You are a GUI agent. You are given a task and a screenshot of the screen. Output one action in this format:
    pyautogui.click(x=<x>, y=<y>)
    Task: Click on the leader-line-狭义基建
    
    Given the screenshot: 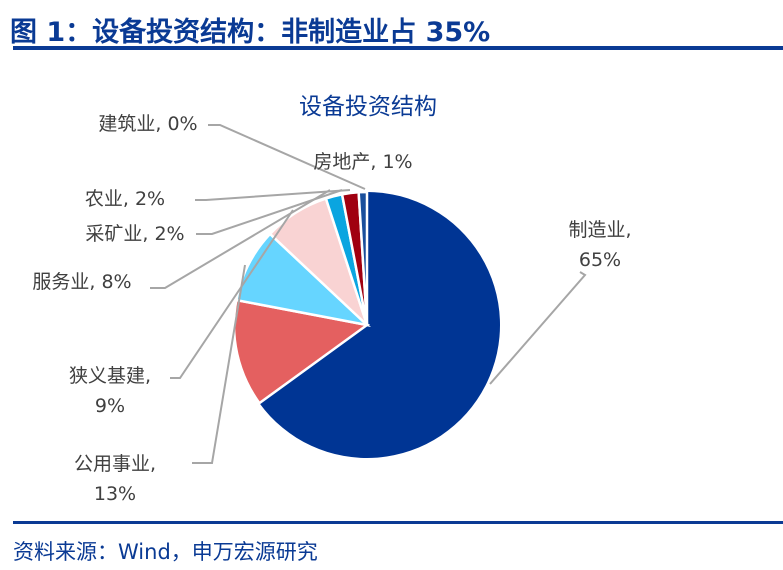 What is the action you would take?
    pyautogui.click(x=232, y=294)
    